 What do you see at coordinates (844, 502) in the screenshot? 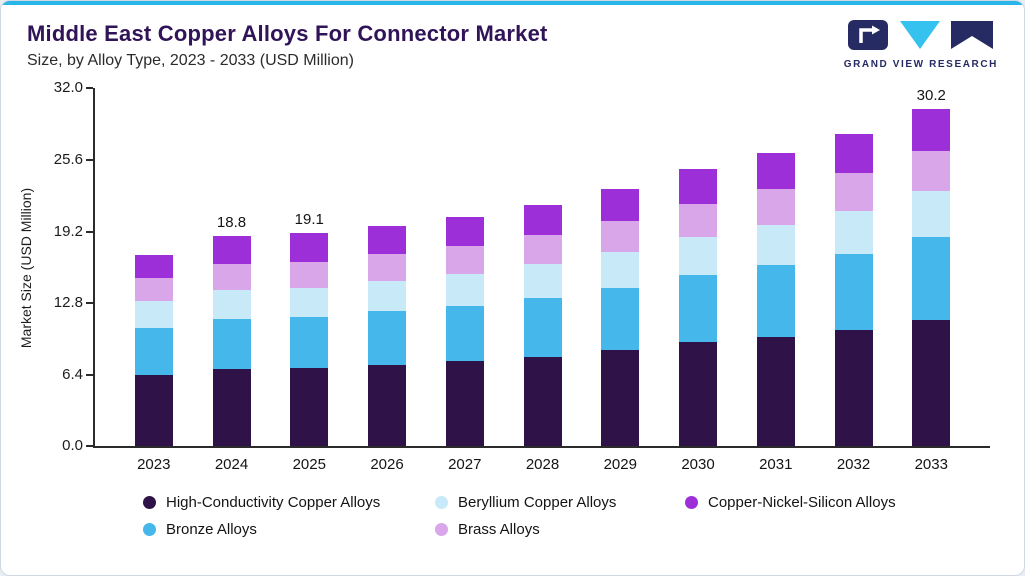
I see `legend-item-copper-nickel-silicon-alloys: Copper-Nickel-Silicon Alloys` at bounding box center [844, 502].